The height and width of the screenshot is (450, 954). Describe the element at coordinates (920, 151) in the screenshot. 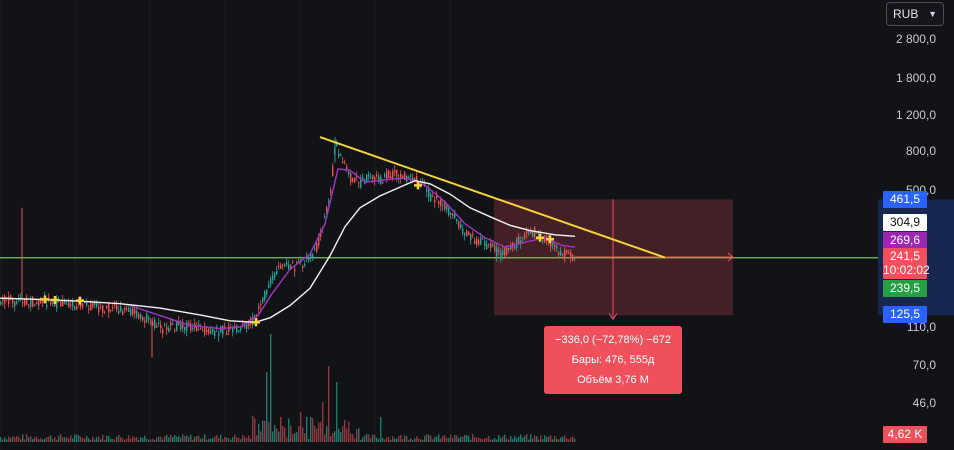

I see `axis-tick-label: 800,0` at that location.